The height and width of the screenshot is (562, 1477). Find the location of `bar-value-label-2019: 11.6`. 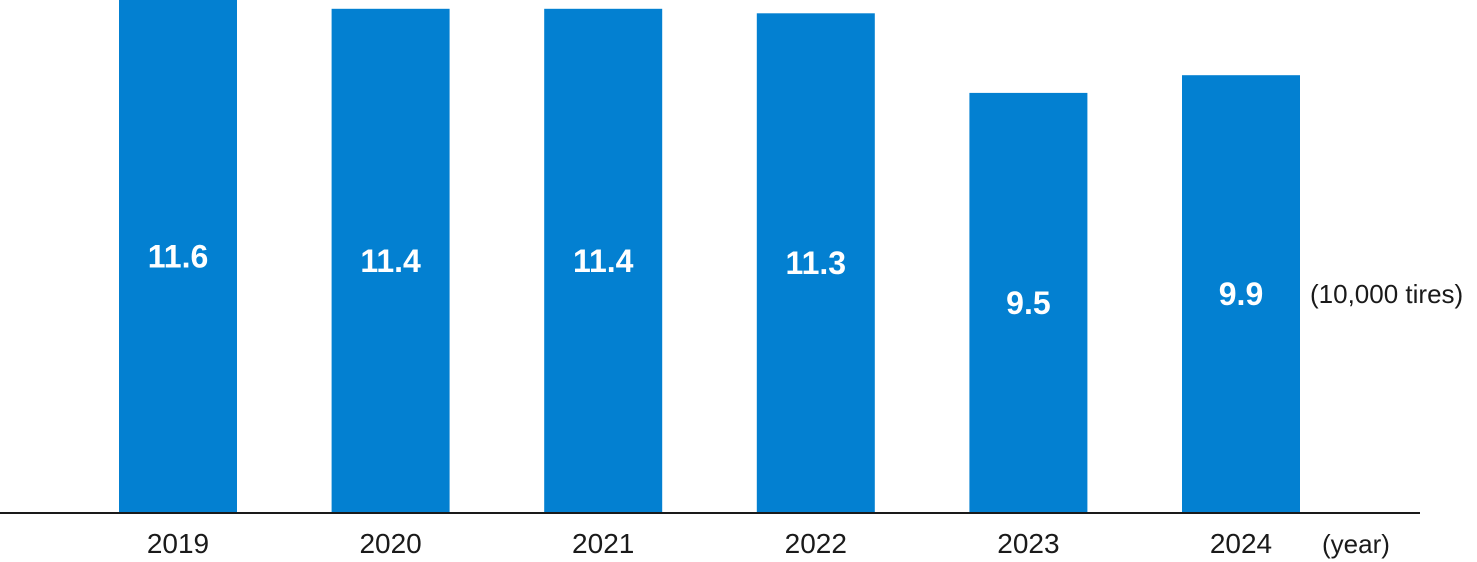

bar-value-label-2019: 11.6 is located at coordinates (178, 257).